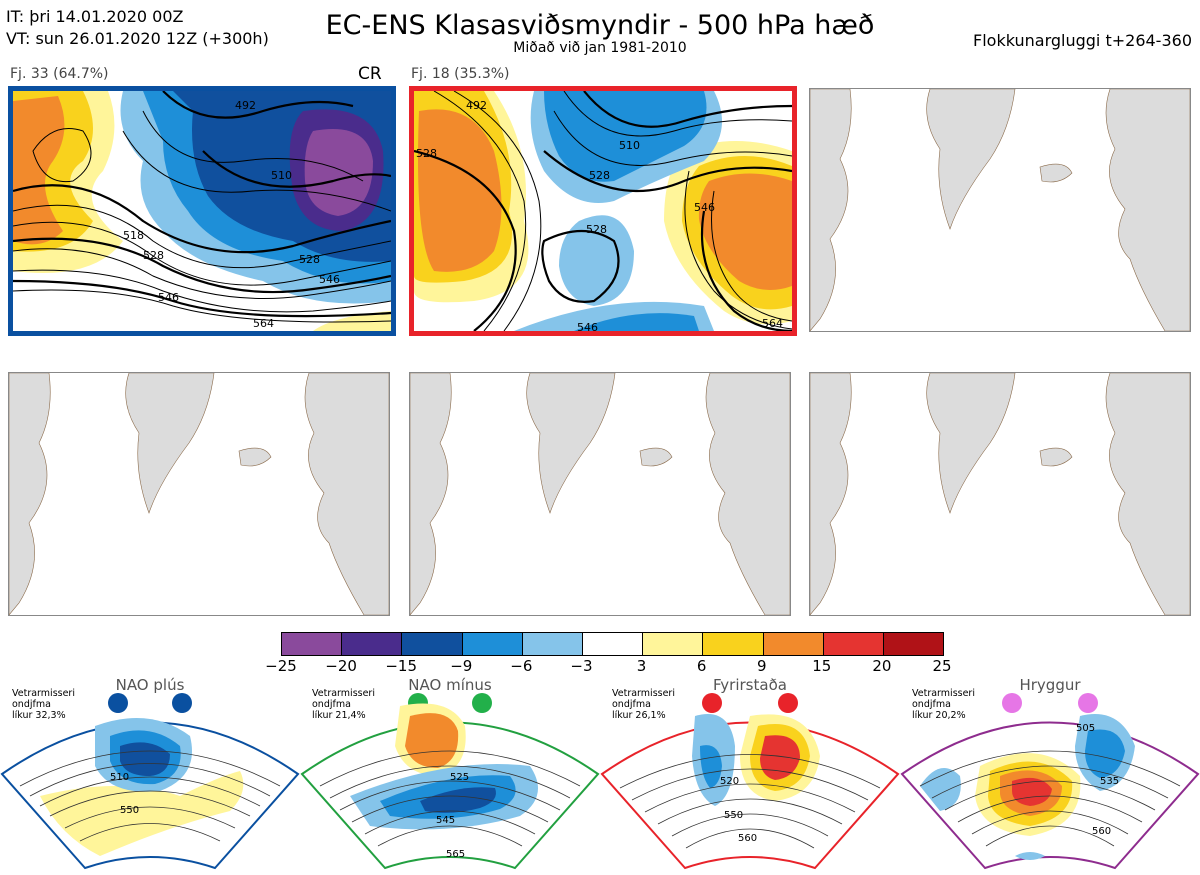 This screenshot has width=1200, height=875. I want to click on regime-note: Vetrarmisseri ondjfma líkur 20,2%, so click(943, 704).